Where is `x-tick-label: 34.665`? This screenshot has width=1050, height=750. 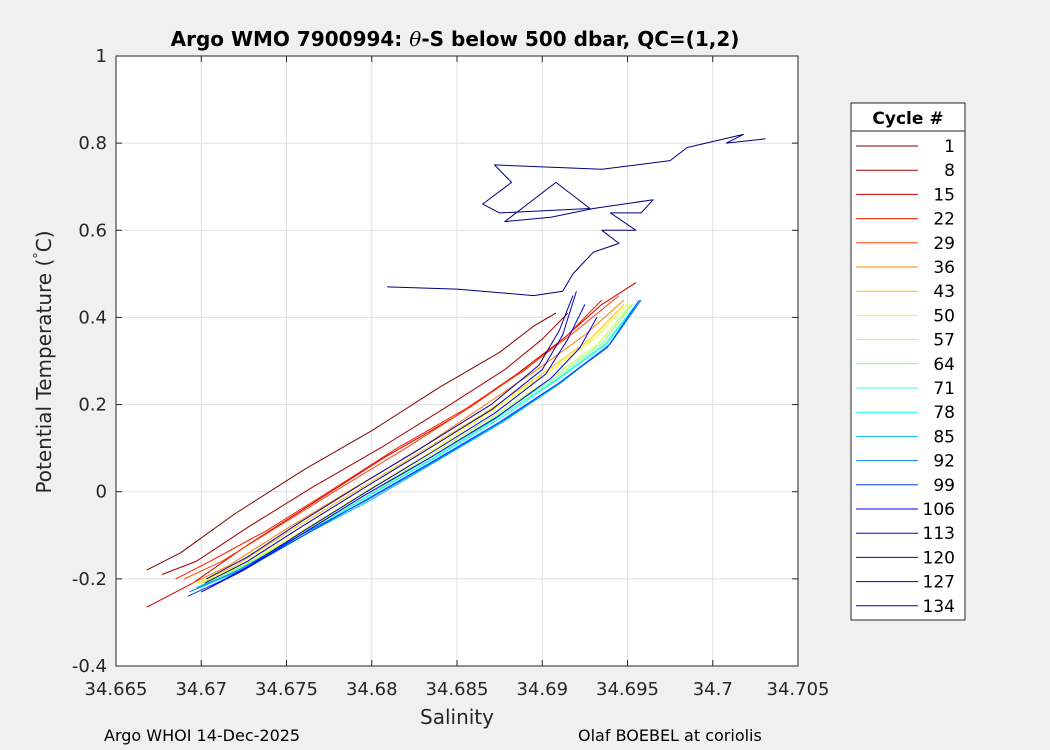
x-tick-label: 34.665 is located at coordinates (116, 689).